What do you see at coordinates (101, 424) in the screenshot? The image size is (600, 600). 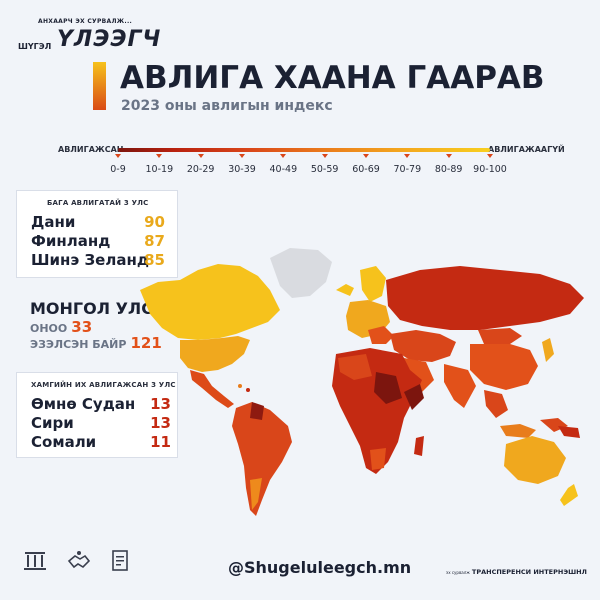 I see `most-corrupt-row: Сири 13` at bounding box center [101, 424].